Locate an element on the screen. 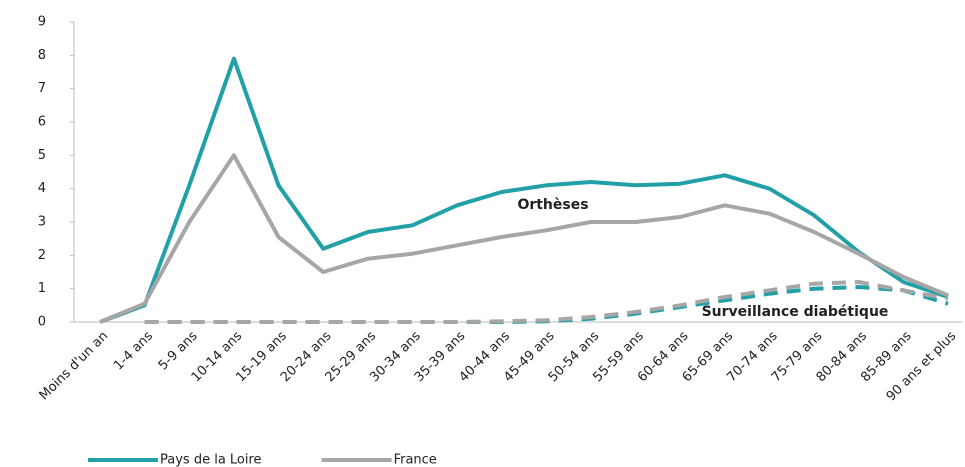 The image size is (965, 467). y-tick-label: 3 is located at coordinates (42, 222).